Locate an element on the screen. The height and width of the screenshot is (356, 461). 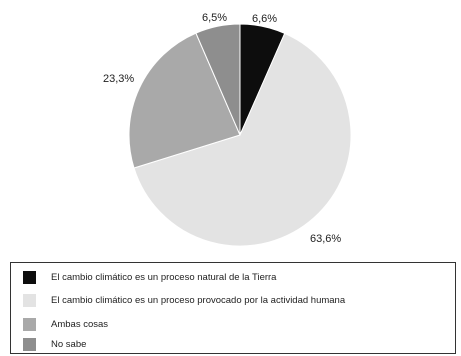
legend-swatch-unknown is located at coordinates (29, 344).